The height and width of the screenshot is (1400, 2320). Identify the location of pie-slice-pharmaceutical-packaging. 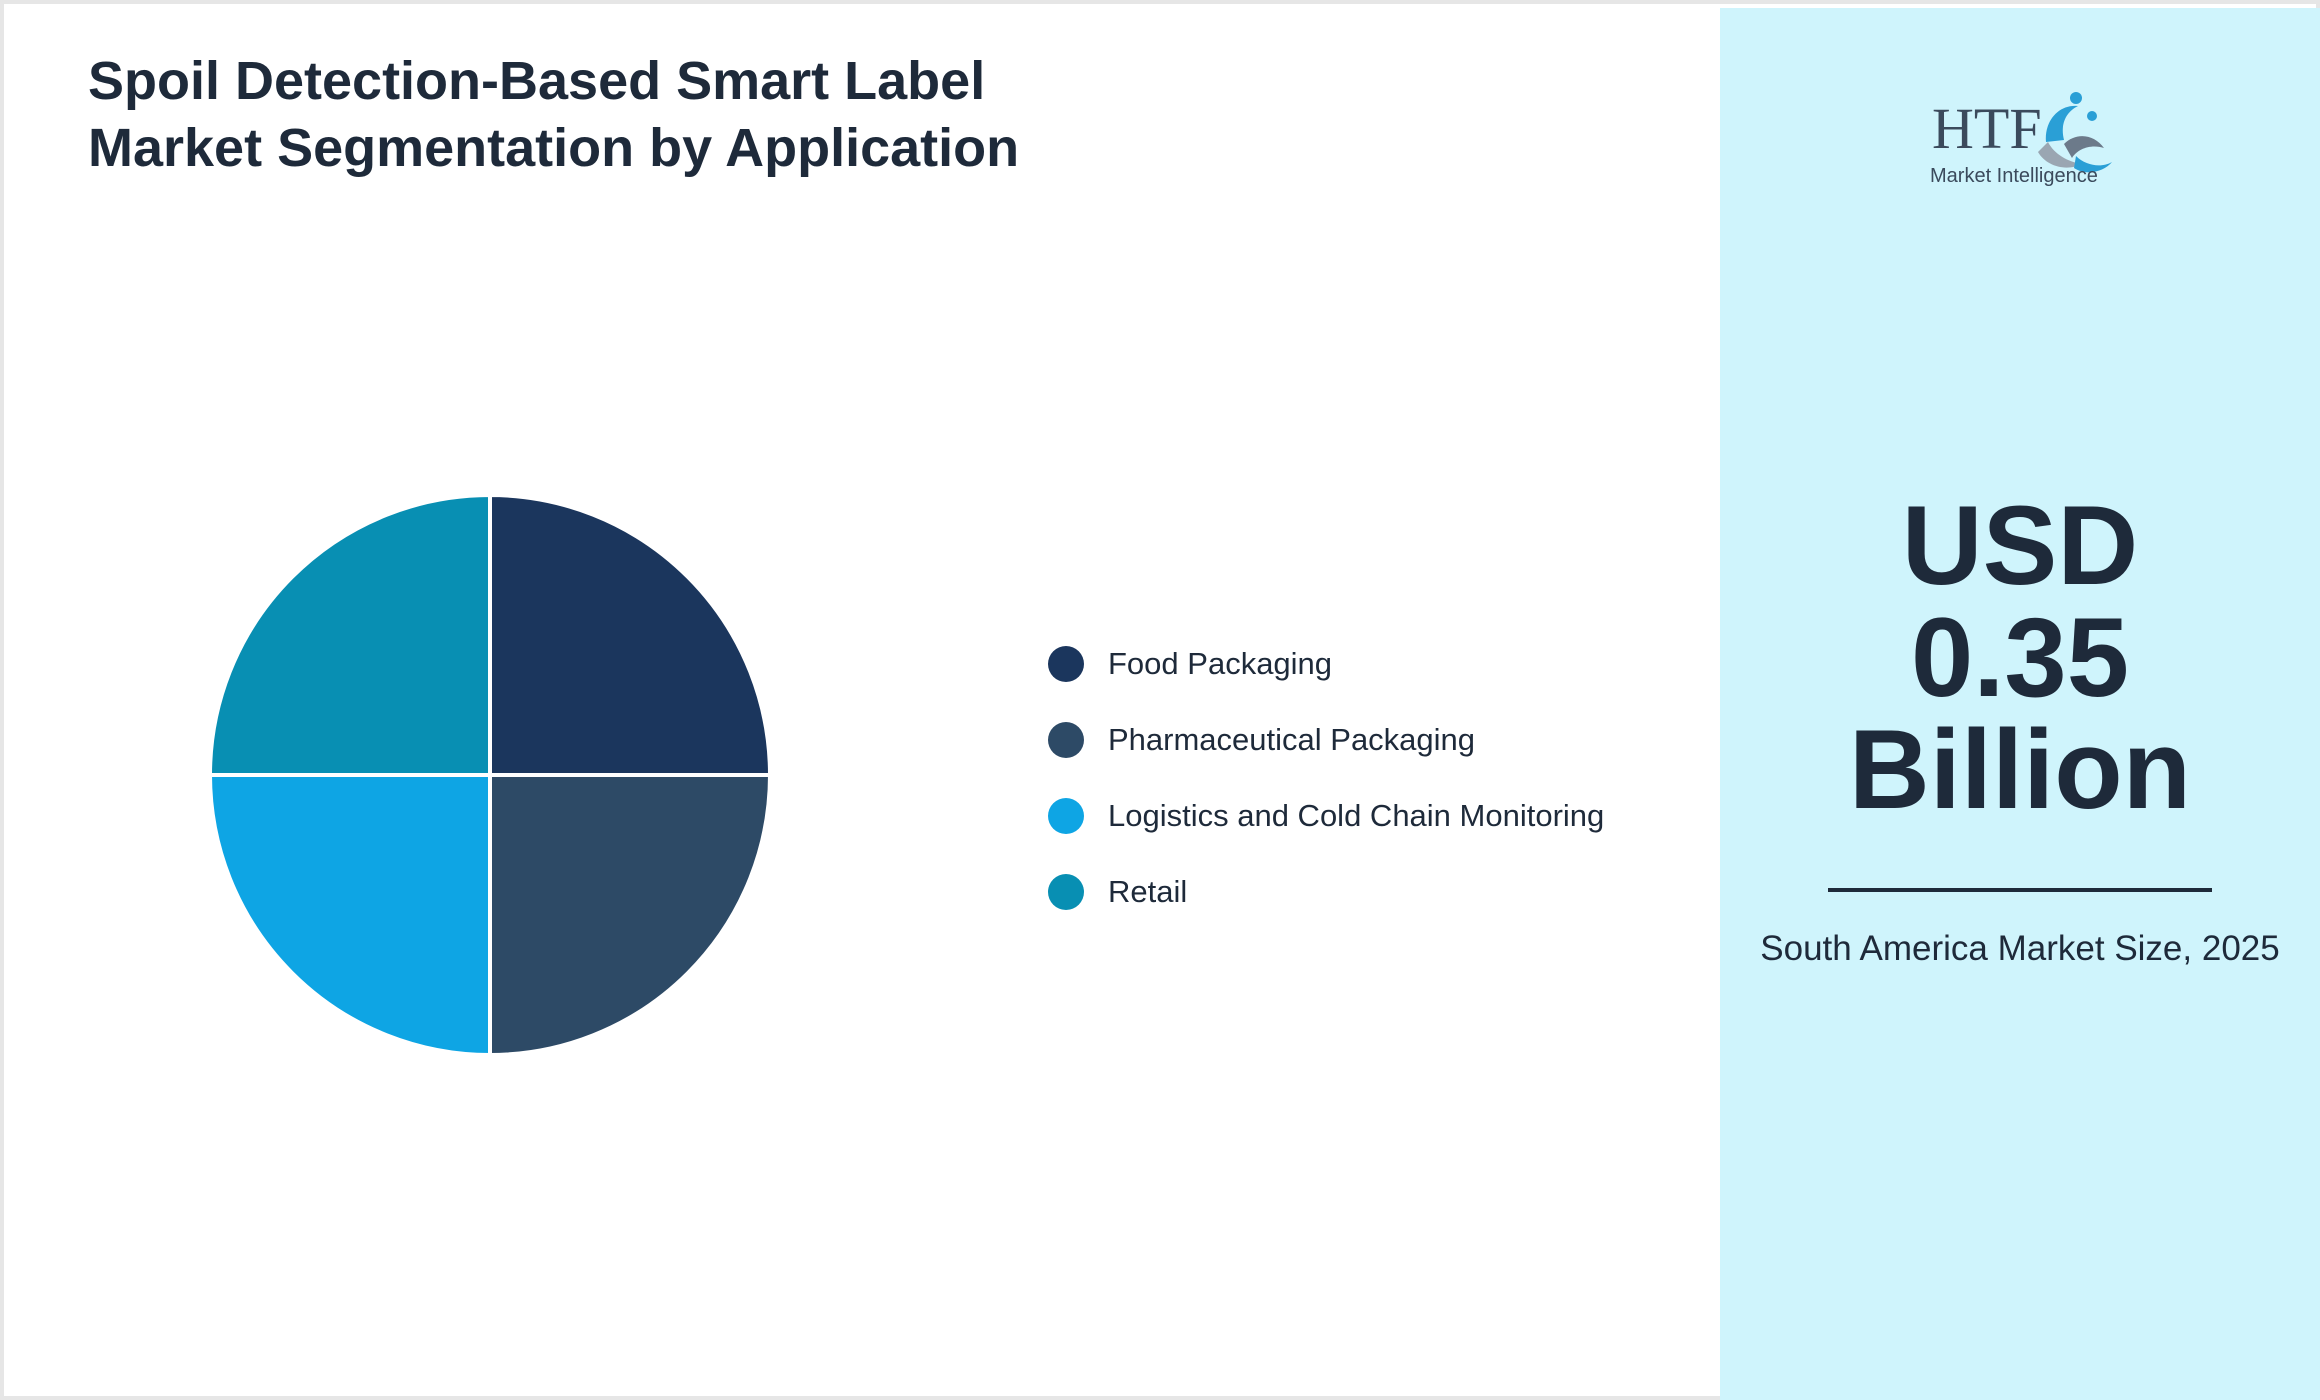
(630, 915).